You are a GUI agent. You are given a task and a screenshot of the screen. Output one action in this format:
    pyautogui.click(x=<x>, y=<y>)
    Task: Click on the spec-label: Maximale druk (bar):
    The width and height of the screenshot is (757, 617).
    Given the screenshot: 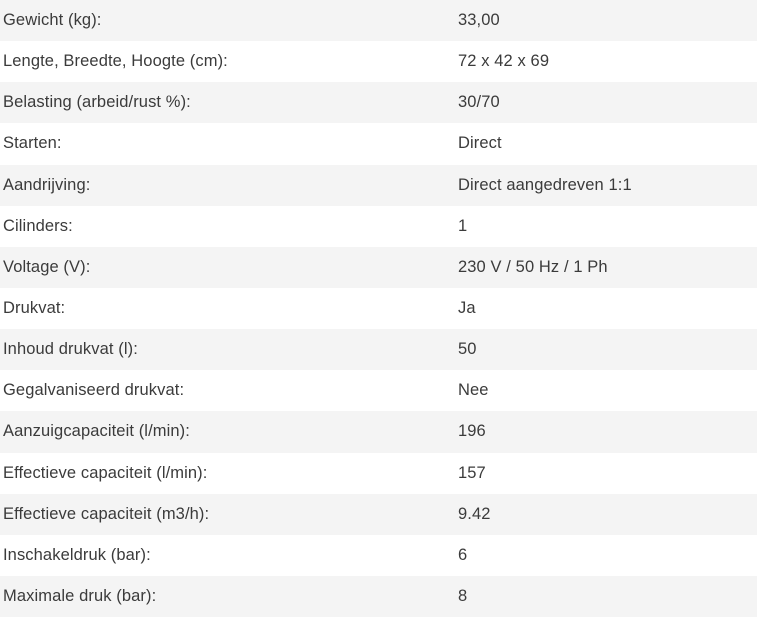 What is the action you would take?
    pyautogui.click(x=80, y=596)
    